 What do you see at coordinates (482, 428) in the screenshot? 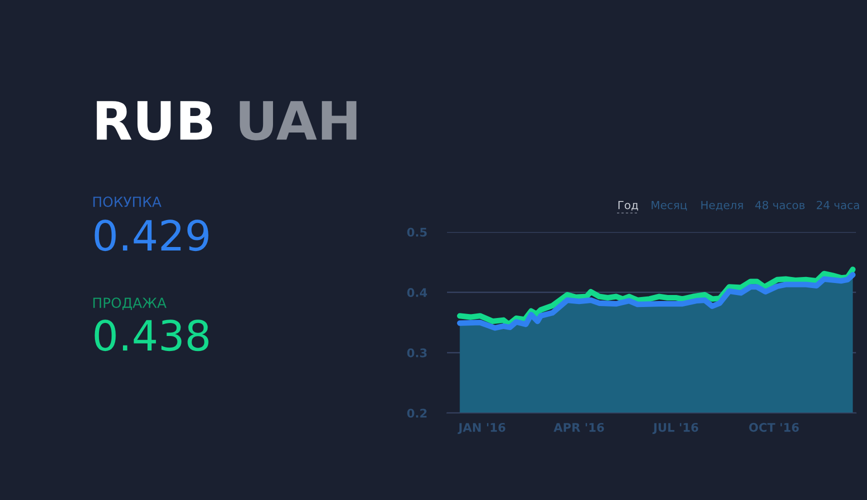
I see `x-tick-label: JAN '16` at bounding box center [482, 428].